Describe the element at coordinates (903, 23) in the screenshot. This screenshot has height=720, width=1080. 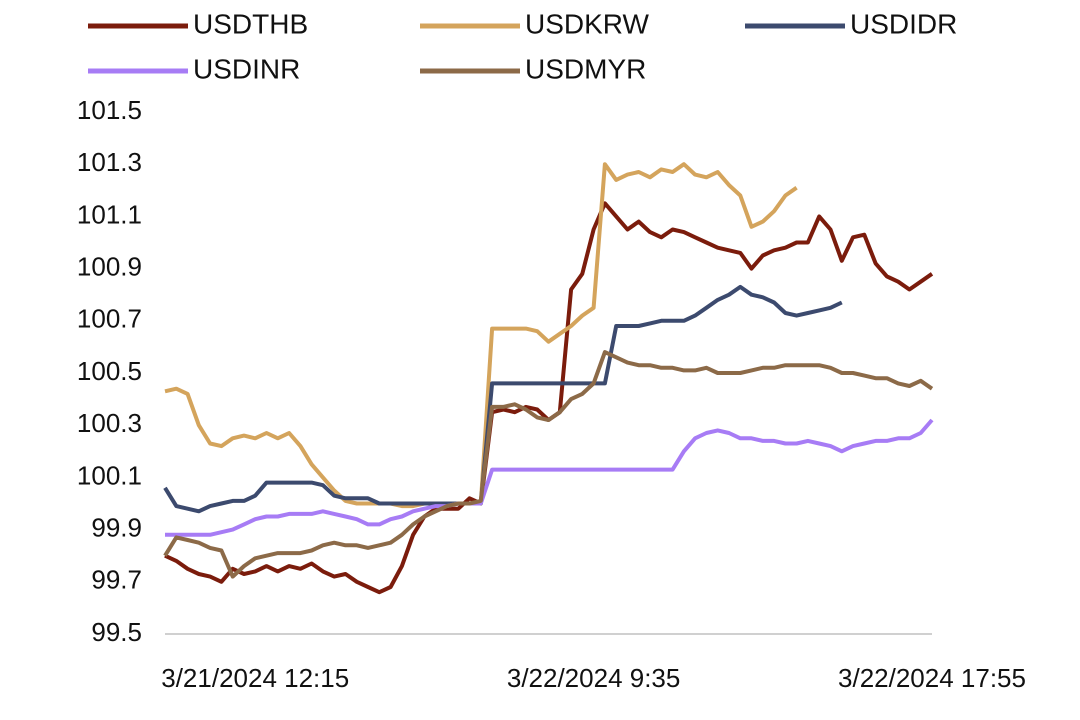
I see `legend-label: USDIDR` at that location.